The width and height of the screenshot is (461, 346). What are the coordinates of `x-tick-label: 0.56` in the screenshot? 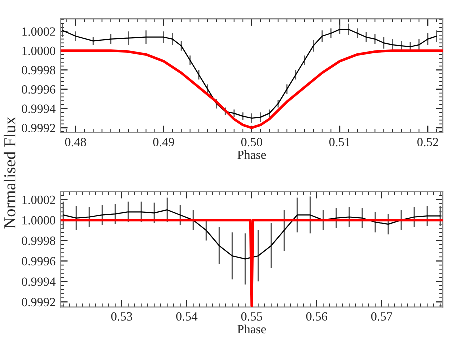 It's located at (317, 316).